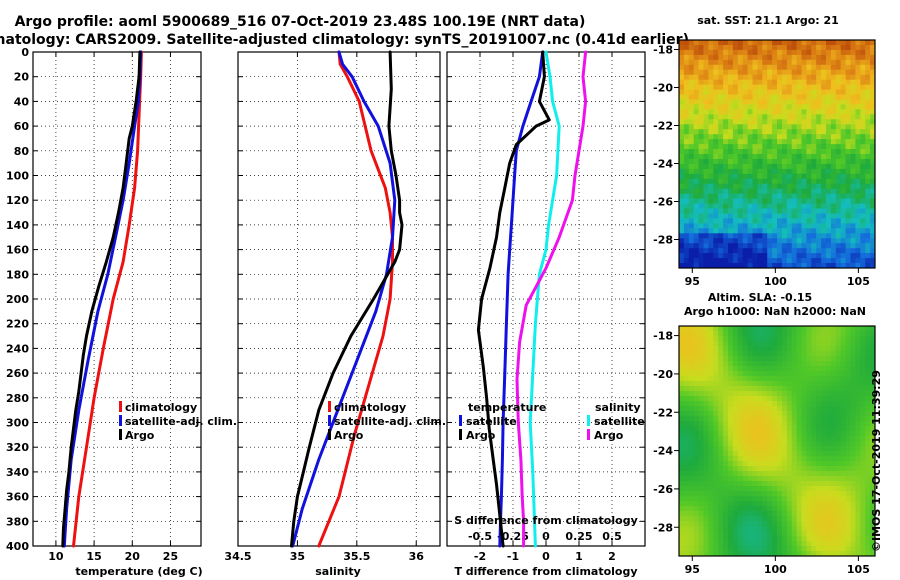 Image resolution: width=900 pixels, height=580 pixels. Describe the element at coordinates (140, 435) in the screenshot. I see `legend-label-argo: Argo` at that location.